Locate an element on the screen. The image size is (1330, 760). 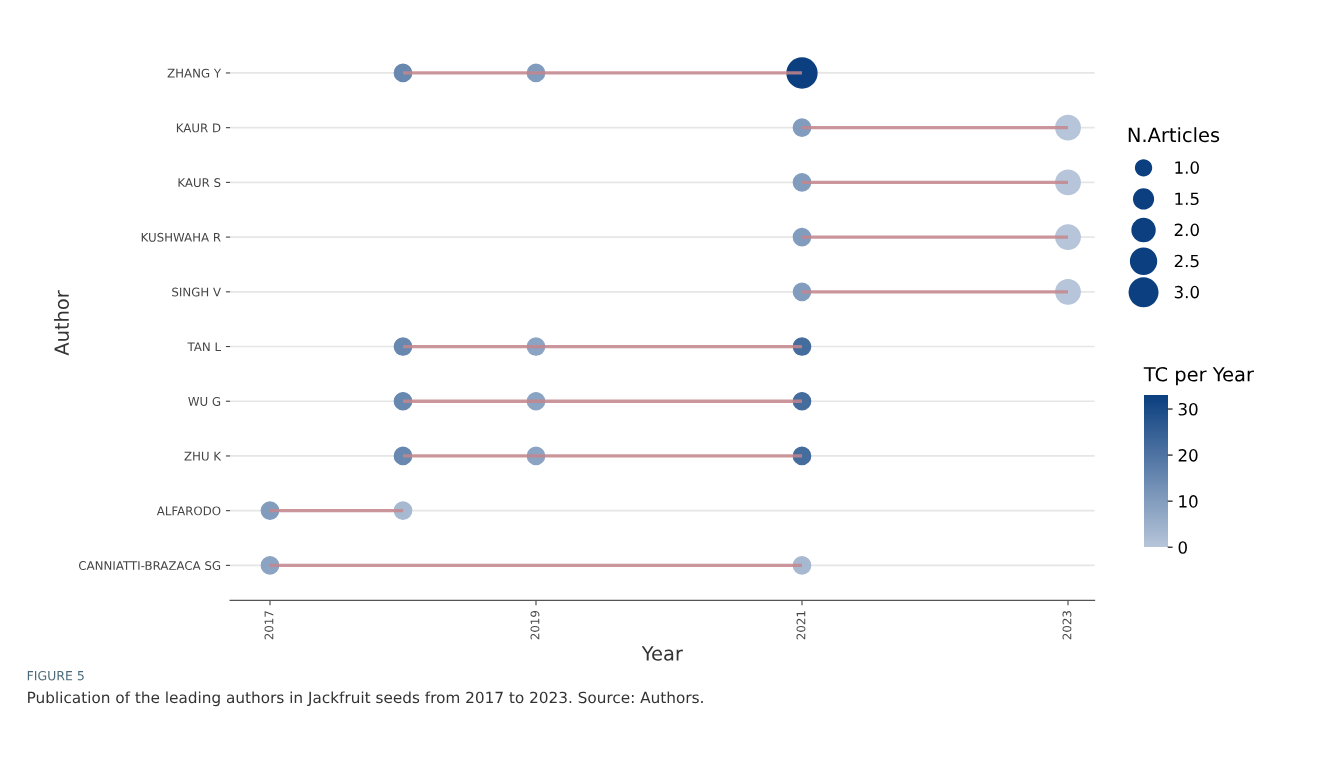
legend-title: N.Articles is located at coordinates (1174, 135).